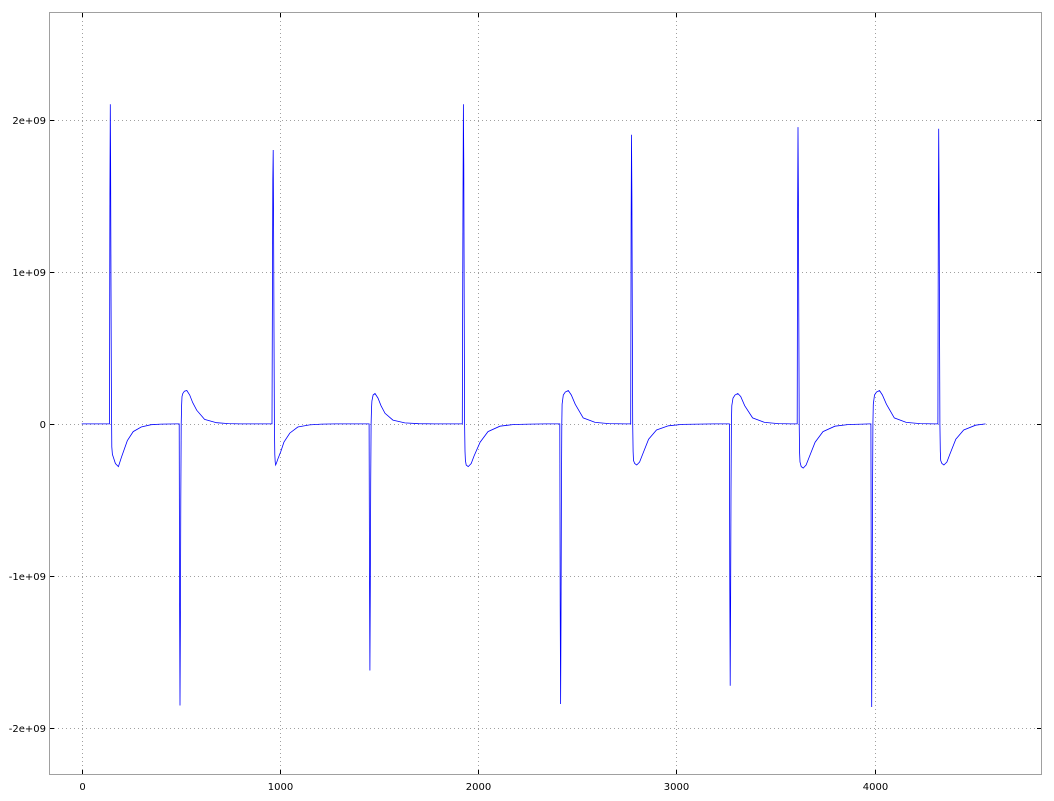 This screenshot has width=1054, height=801. What do you see at coordinates (27, 577) in the screenshot?
I see `y-tick-label: -1e+09` at bounding box center [27, 577].